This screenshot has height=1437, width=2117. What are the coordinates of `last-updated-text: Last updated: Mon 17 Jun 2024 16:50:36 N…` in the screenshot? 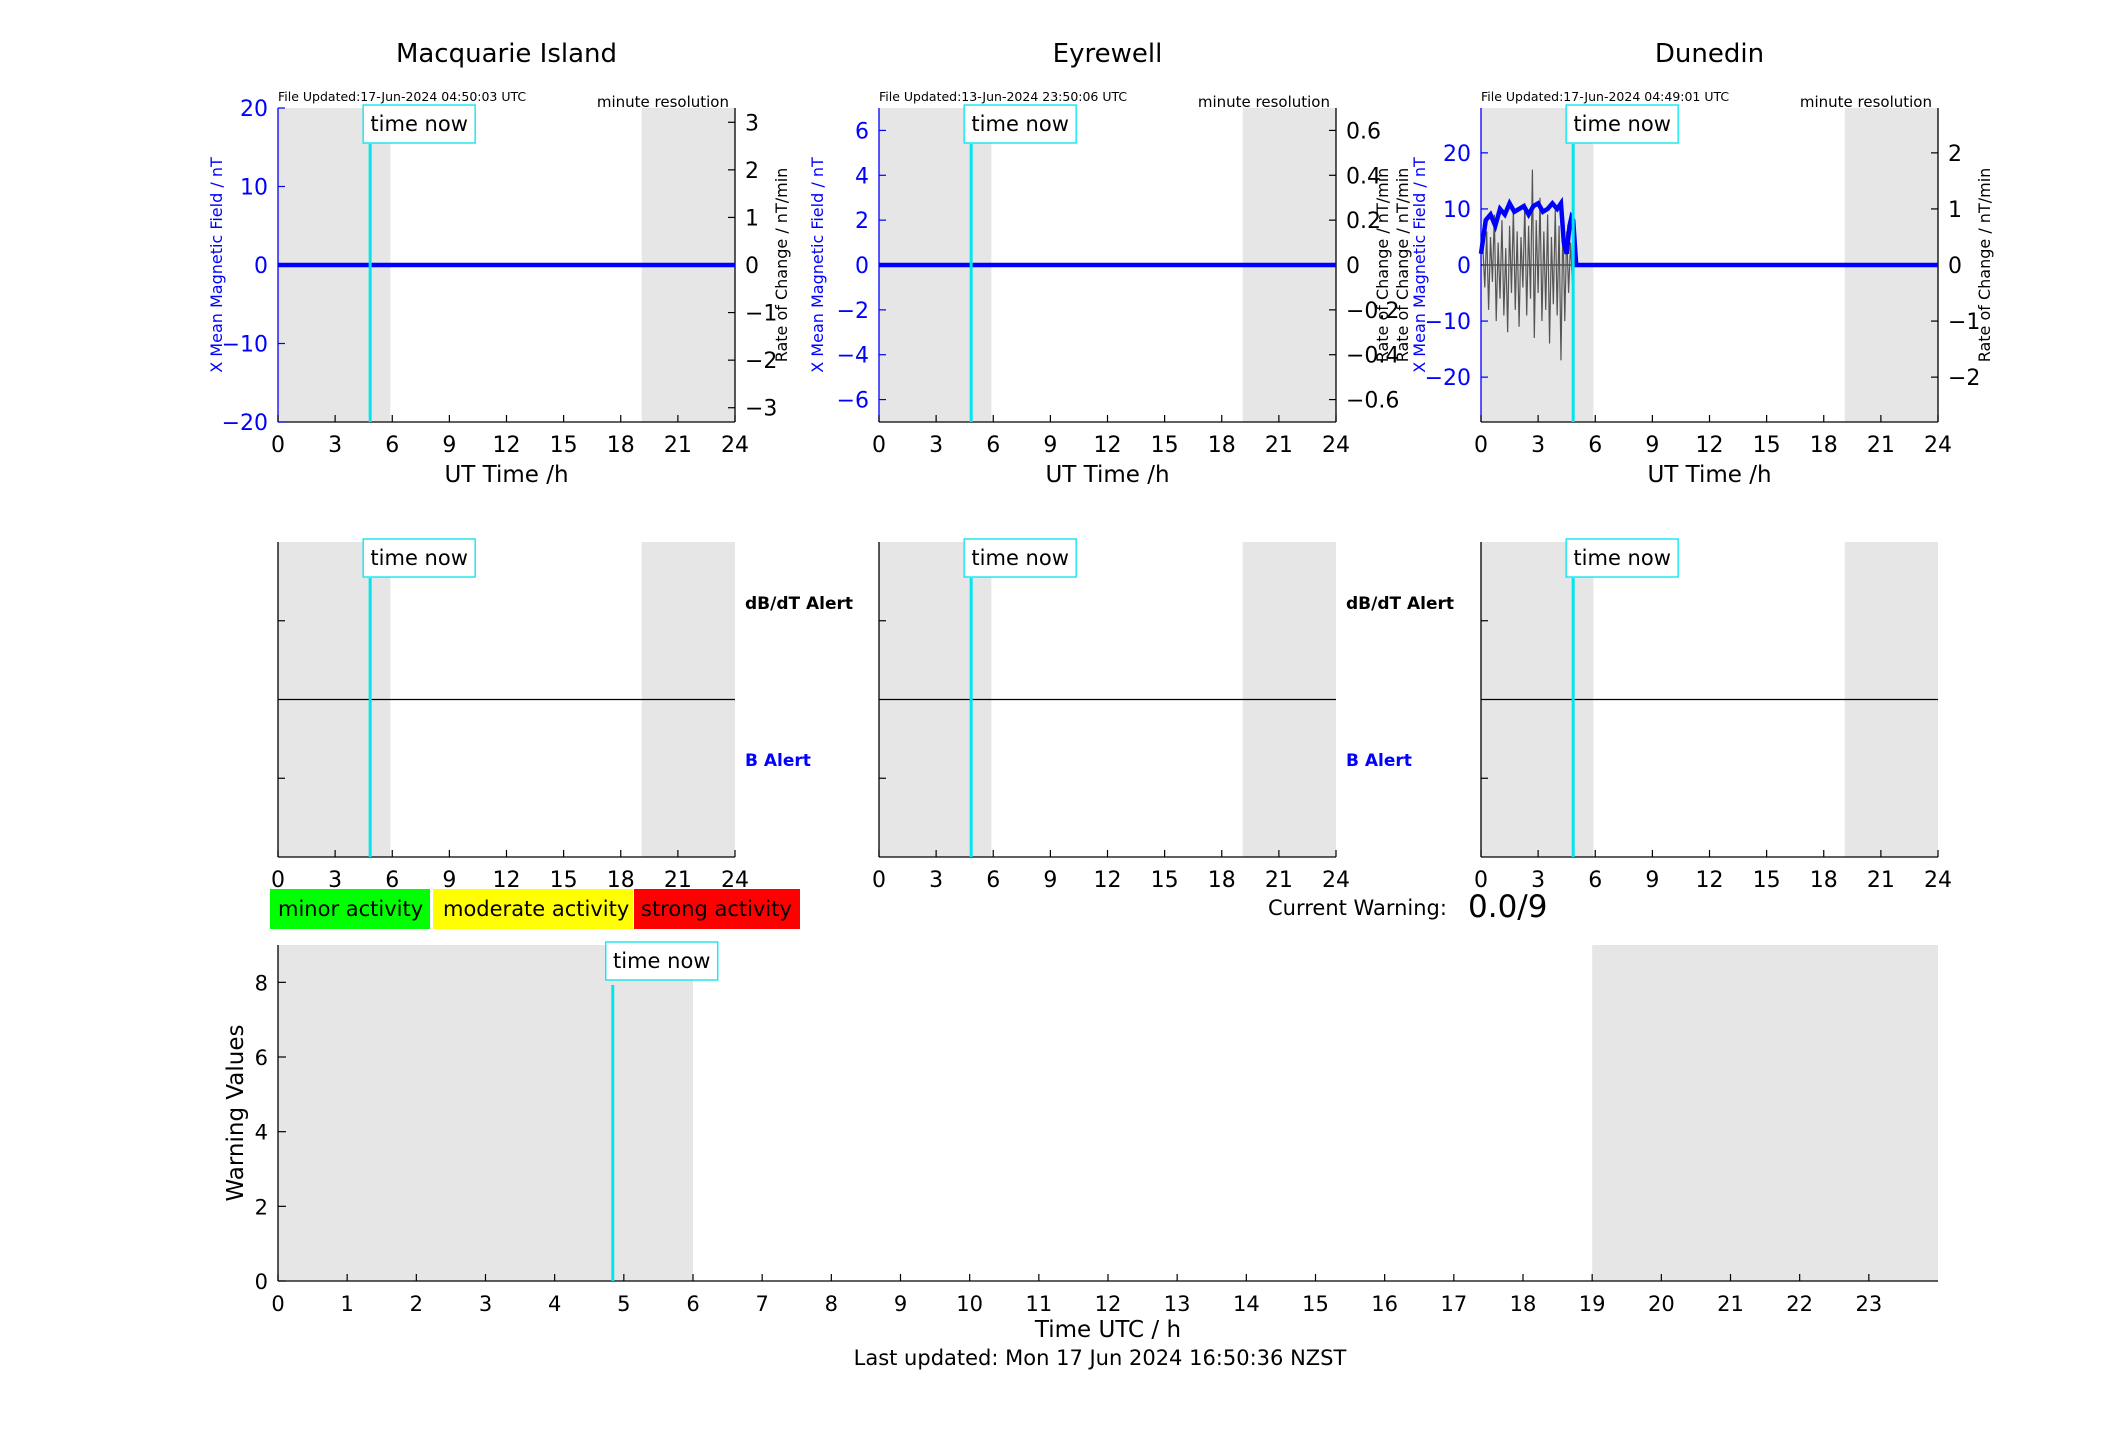 It's located at (1100, 1358).